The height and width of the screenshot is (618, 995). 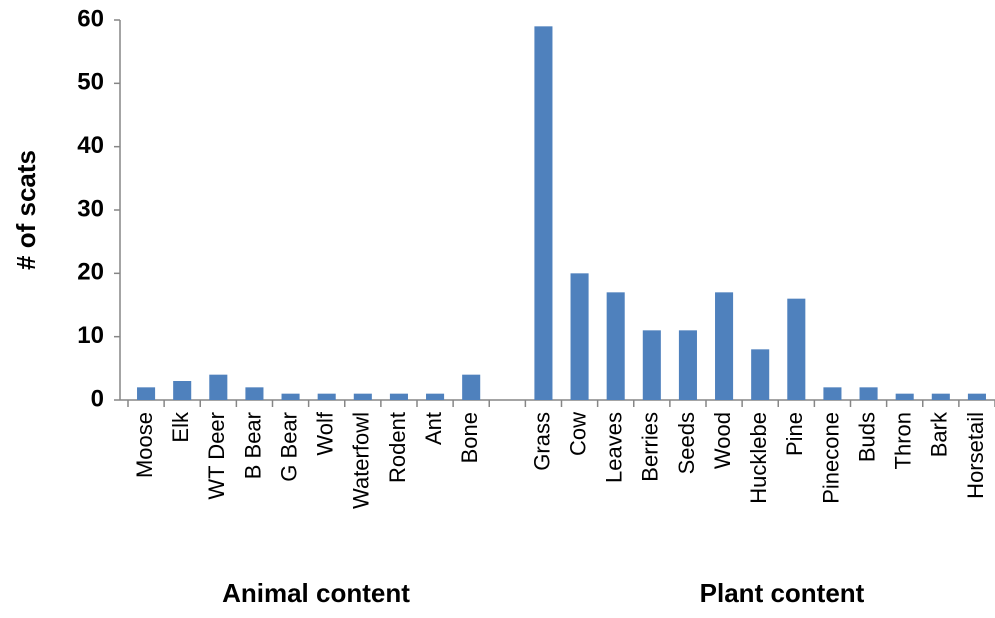 What do you see at coordinates (433, 428) in the screenshot?
I see `x-tick-label: Ant` at bounding box center [433, 428].